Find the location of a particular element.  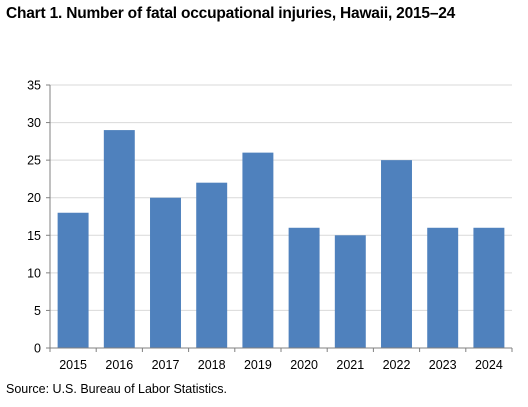

x-tick-label: 2018 is located at coordinates (212, 365).